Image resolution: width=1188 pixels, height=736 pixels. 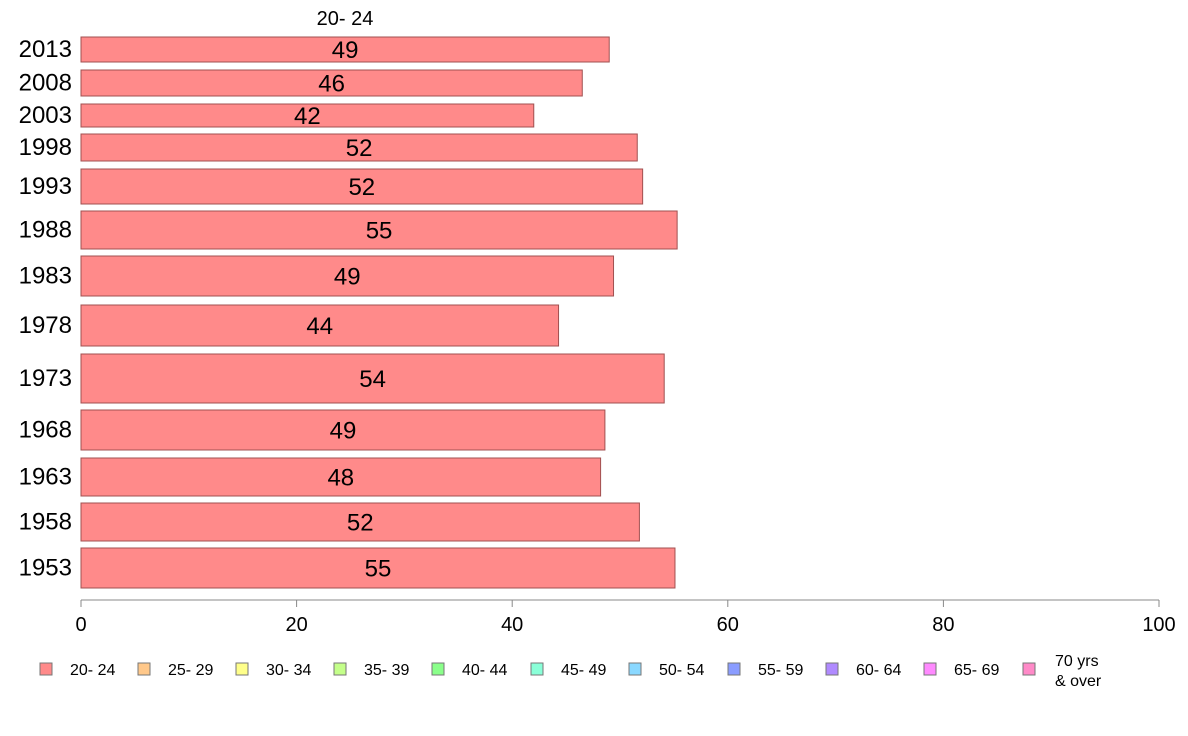 I want to click on bar-1988, so click(x=379, y=230).